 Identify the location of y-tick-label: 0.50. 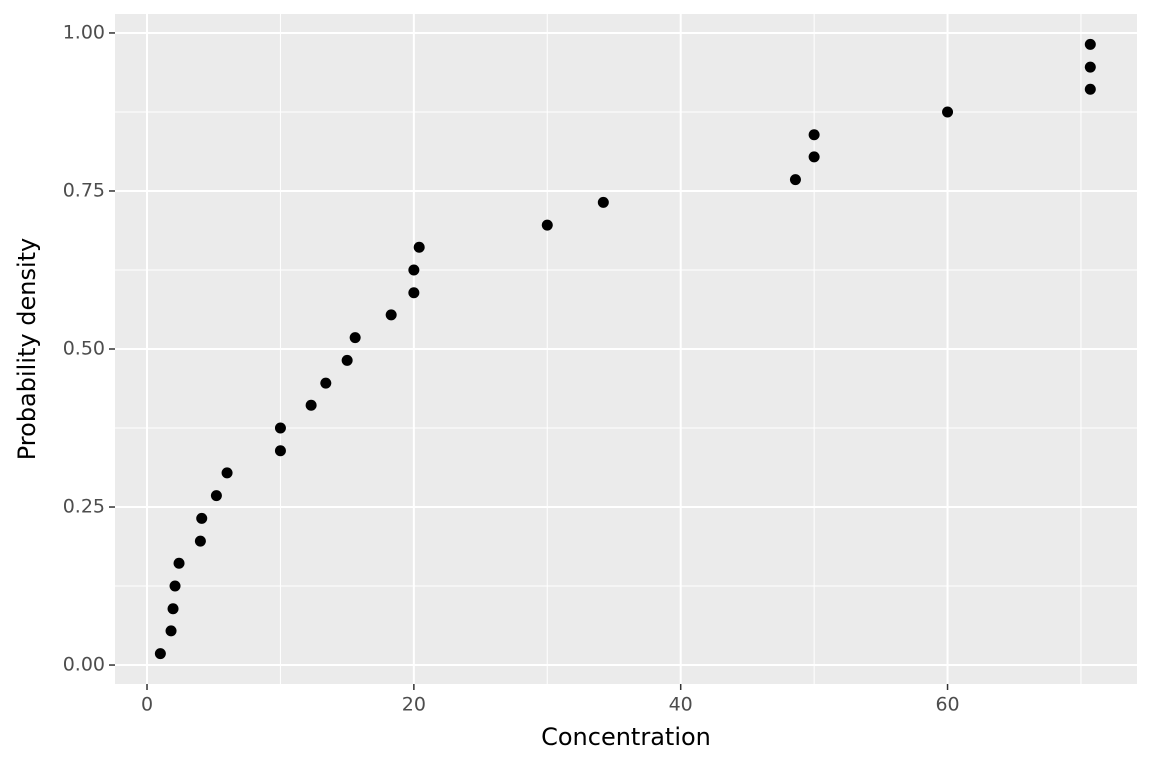
(84, 349).